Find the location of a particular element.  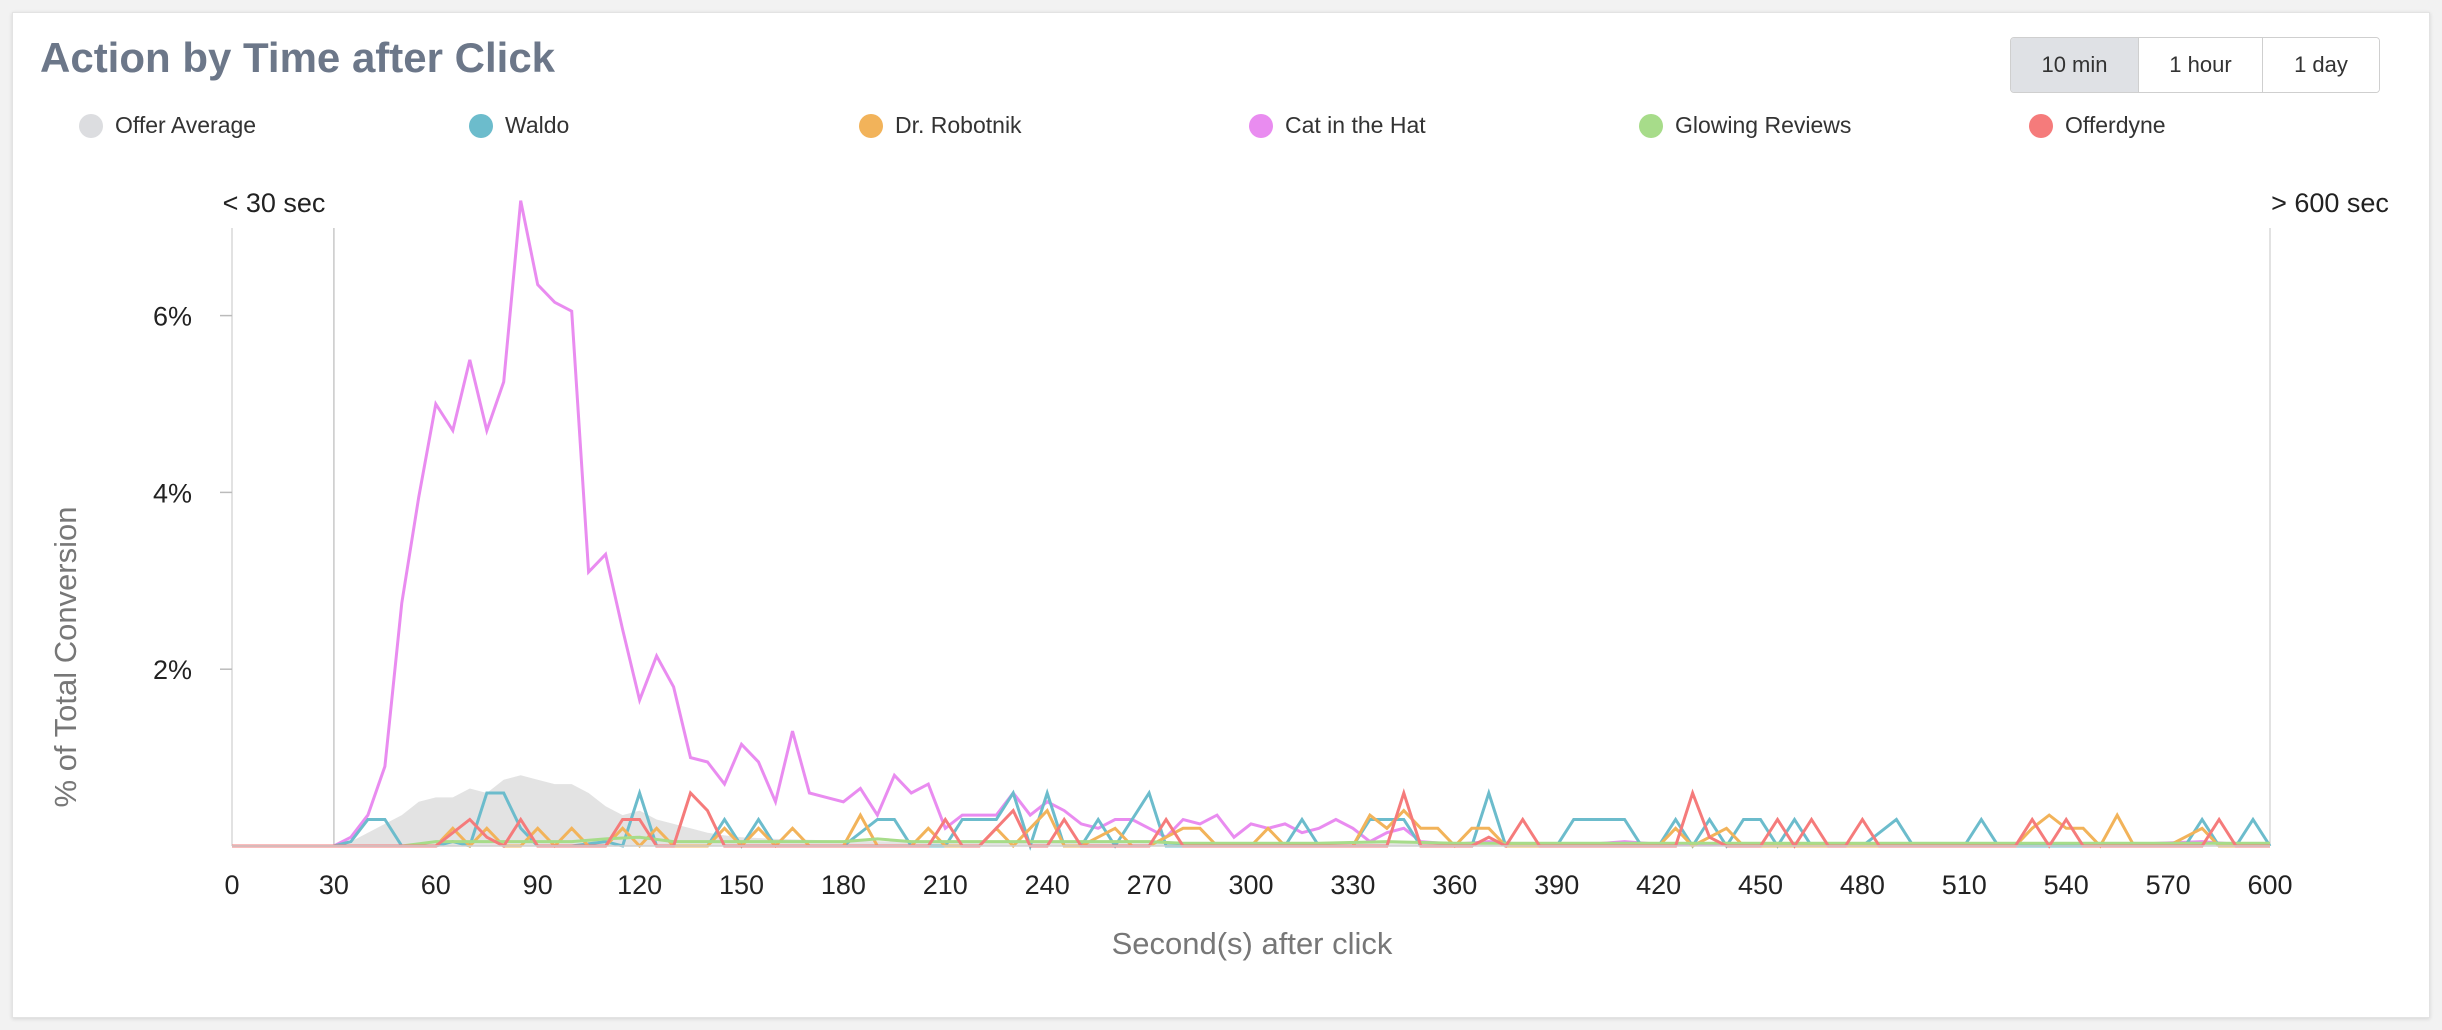

legend-item-glowing-reviews: Glowing Reviews is located at coordinates (1745, 125).